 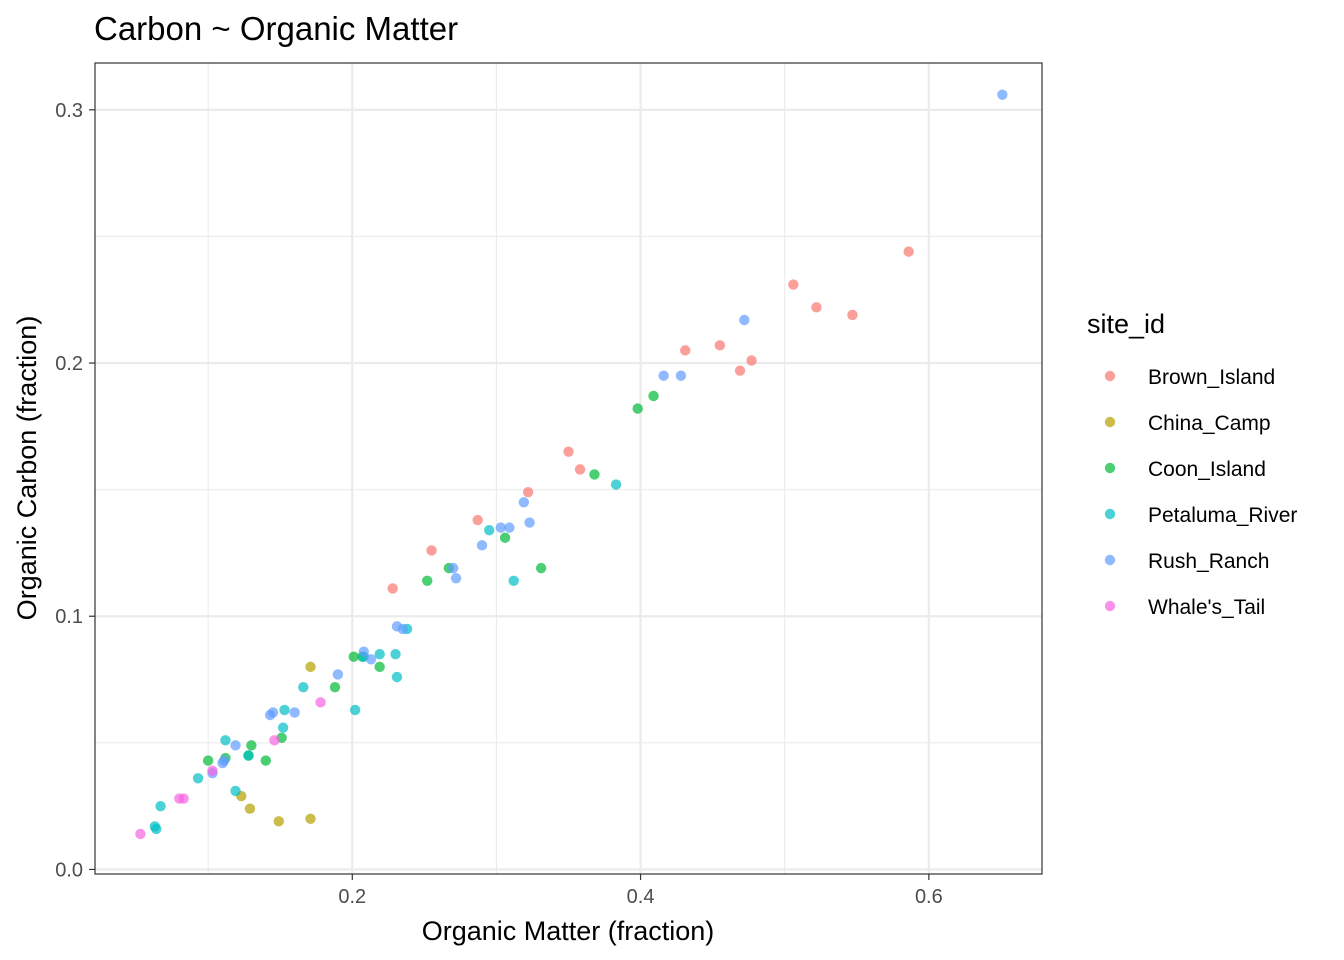 What do you see at coordinates (1222, 515) in the screenshot?
I see `legend-label: Petaluma_River` at bounding box center [1222, 515].